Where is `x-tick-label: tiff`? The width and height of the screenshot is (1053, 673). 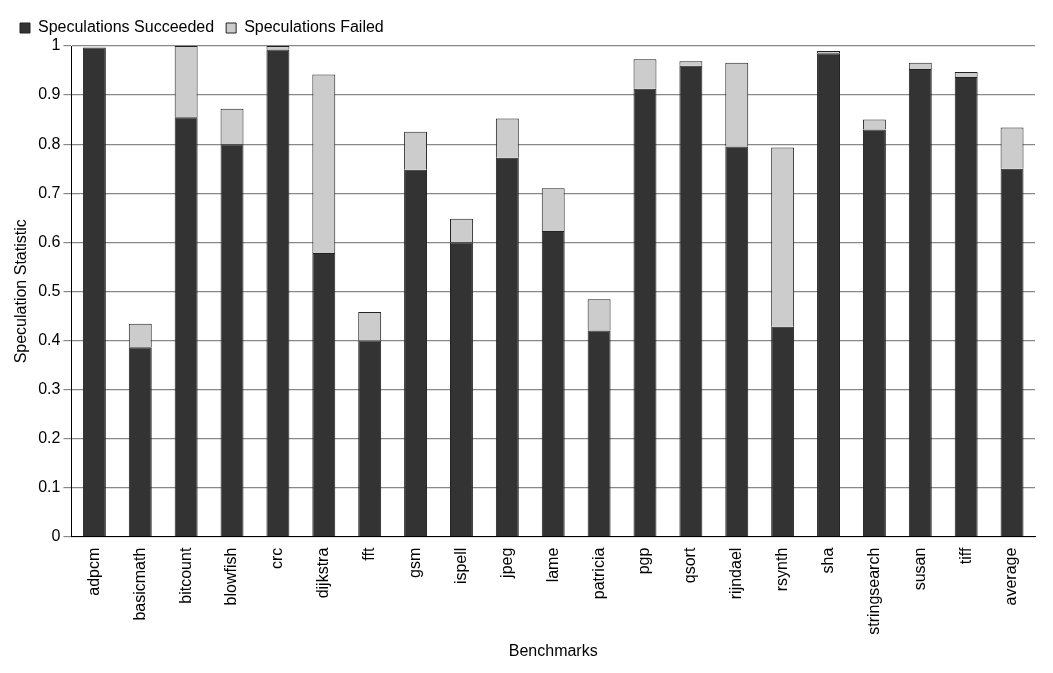
x-tick-label: tiff is located at coordinates (965, 556).